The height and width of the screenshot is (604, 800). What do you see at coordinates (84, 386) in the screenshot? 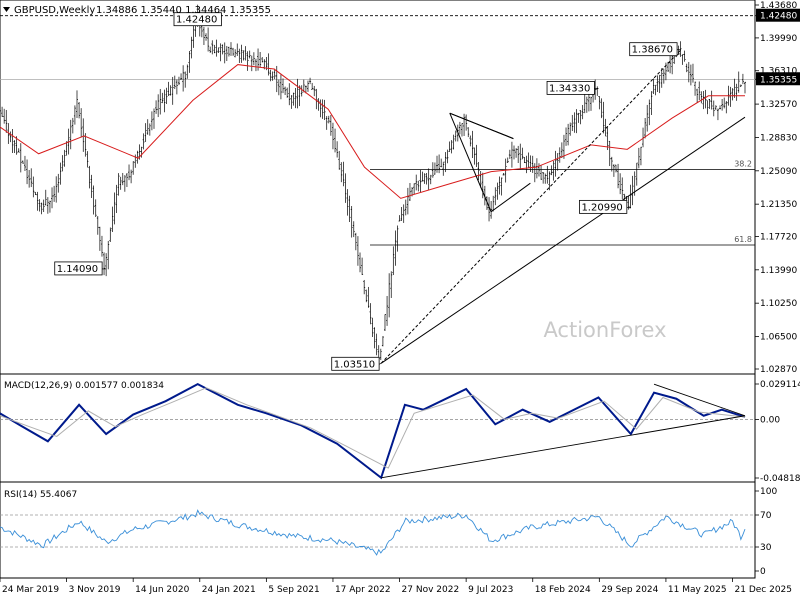
I see `macd-title: MACD(12,26,9) 0.001577 0.001834` at bounding box center [84, 386].